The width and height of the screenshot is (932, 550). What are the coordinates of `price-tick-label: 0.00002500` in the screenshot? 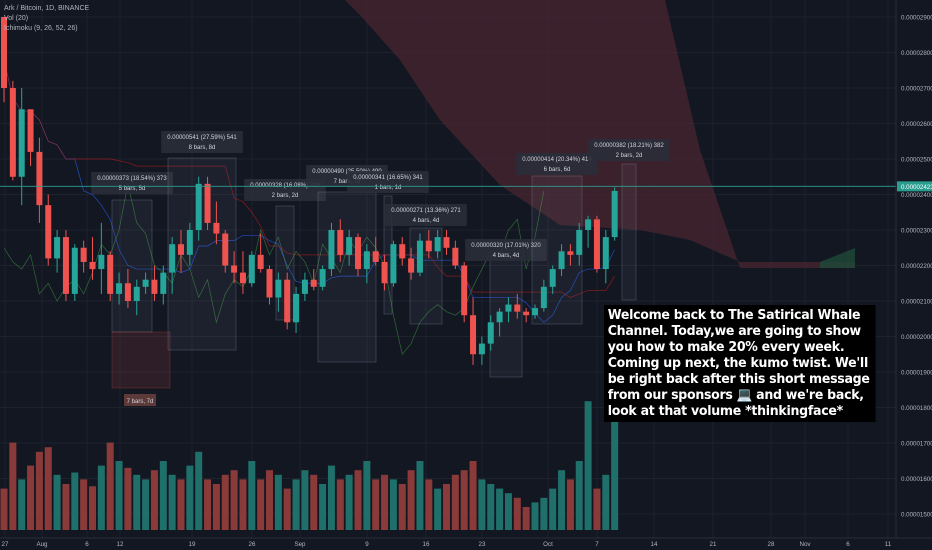 It's located at (916, 160).